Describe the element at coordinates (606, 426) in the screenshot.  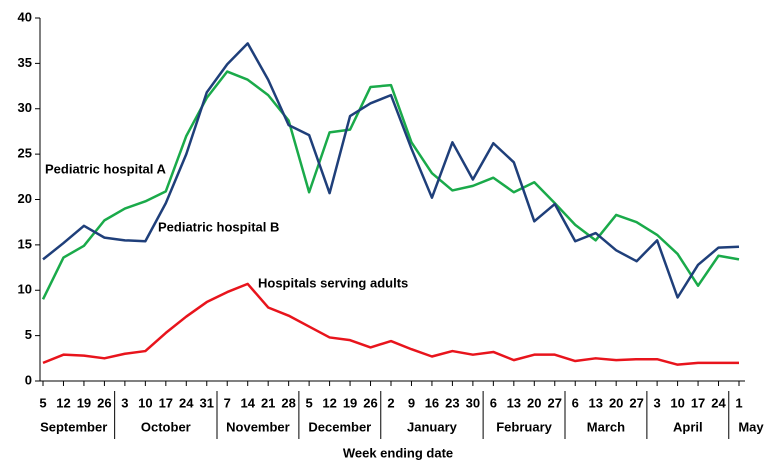
I see `month-label: March` at that location.